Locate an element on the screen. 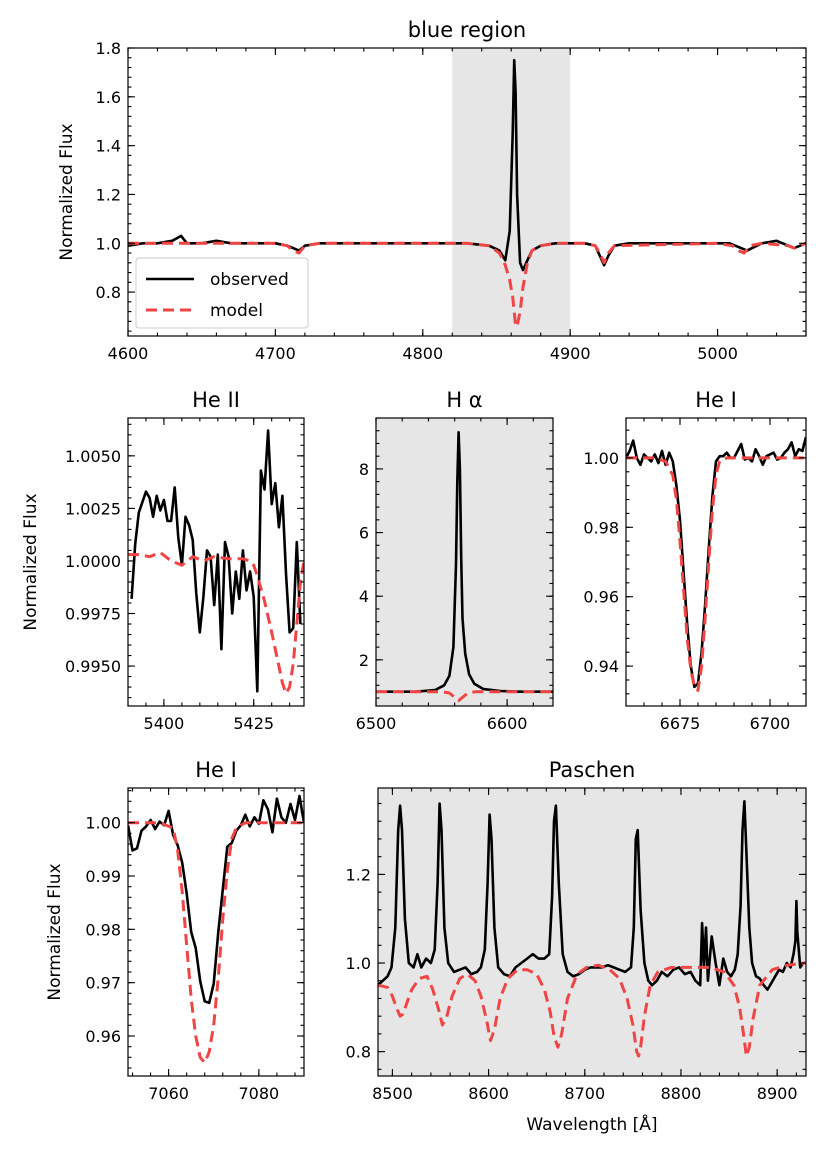 This screenshot has height=1154, width=822. panel-halpha: 6500 6600 2 4 6 8 H α is located at coordinates (455, 560).